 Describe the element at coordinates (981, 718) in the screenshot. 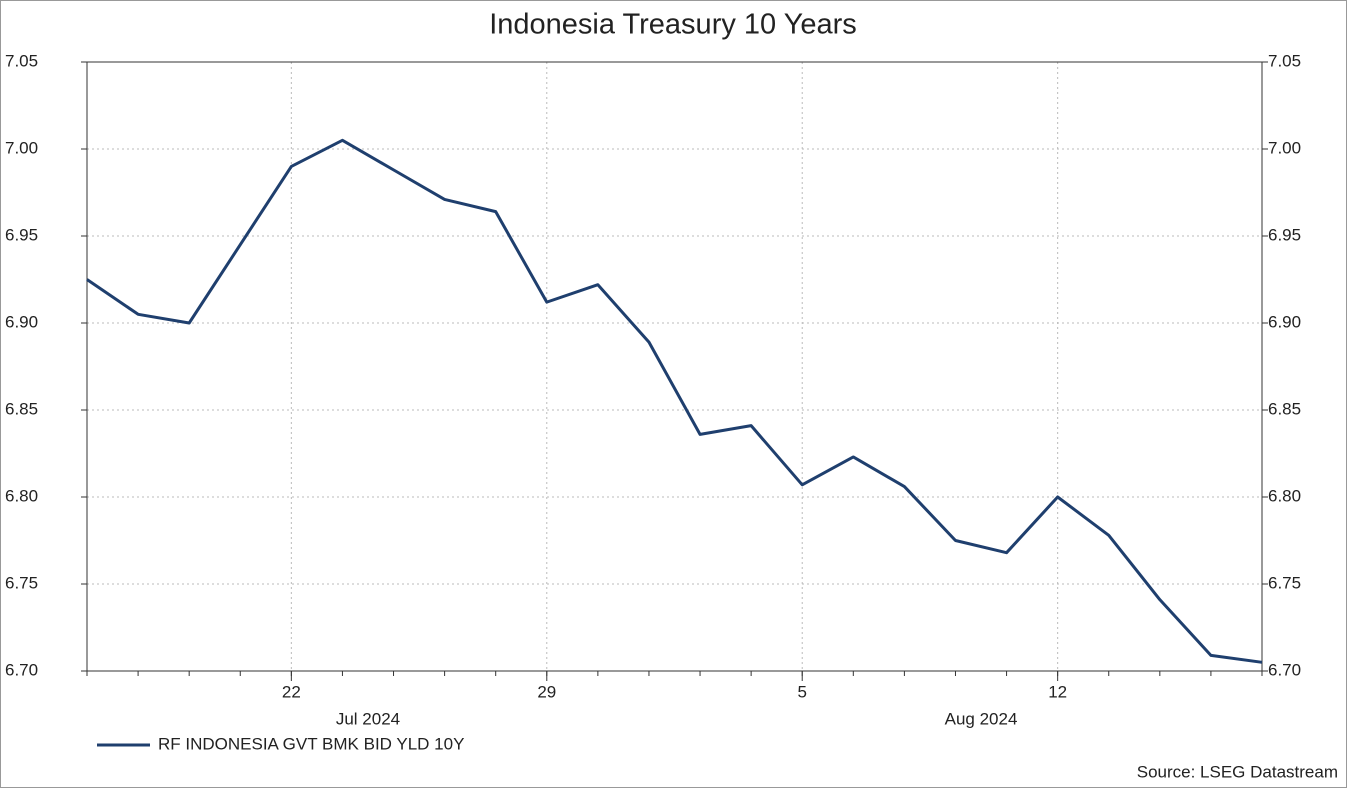

I see `month-label: Aug 2024` at that location.